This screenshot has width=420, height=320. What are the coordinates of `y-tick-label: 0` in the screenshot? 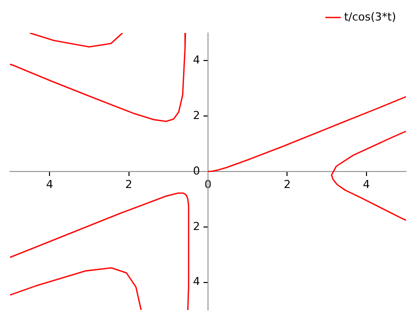 It's located at (196, 171).